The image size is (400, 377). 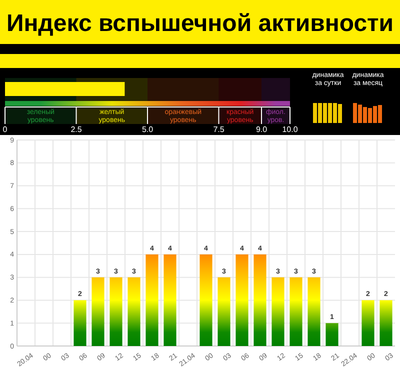 What do you see at coordinates (148, 129) in the screenshot?
I see `x-tick-label: 5.0` at bounding box center [148, 129].